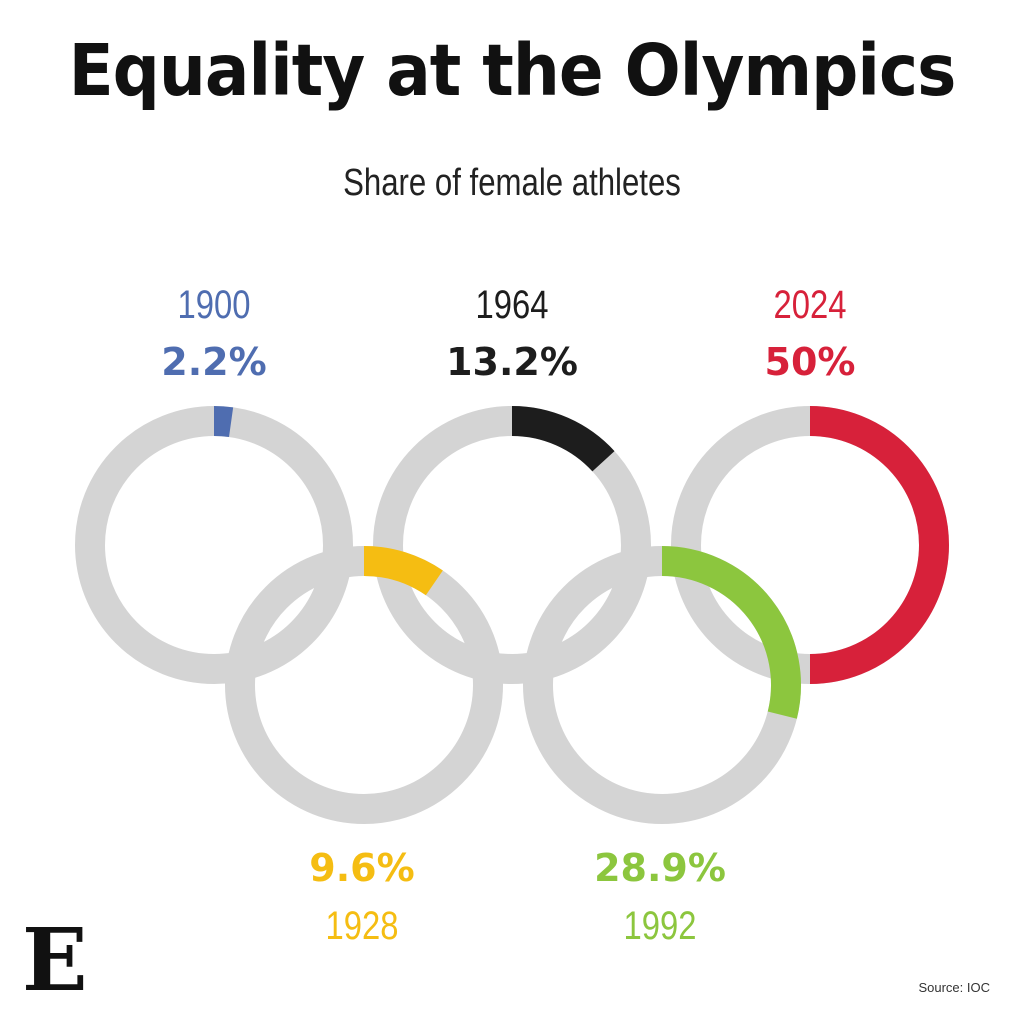  Describe the element at coordinates (214, 305) in the screenshot. I see `year-label-1900: 1900` at that location.